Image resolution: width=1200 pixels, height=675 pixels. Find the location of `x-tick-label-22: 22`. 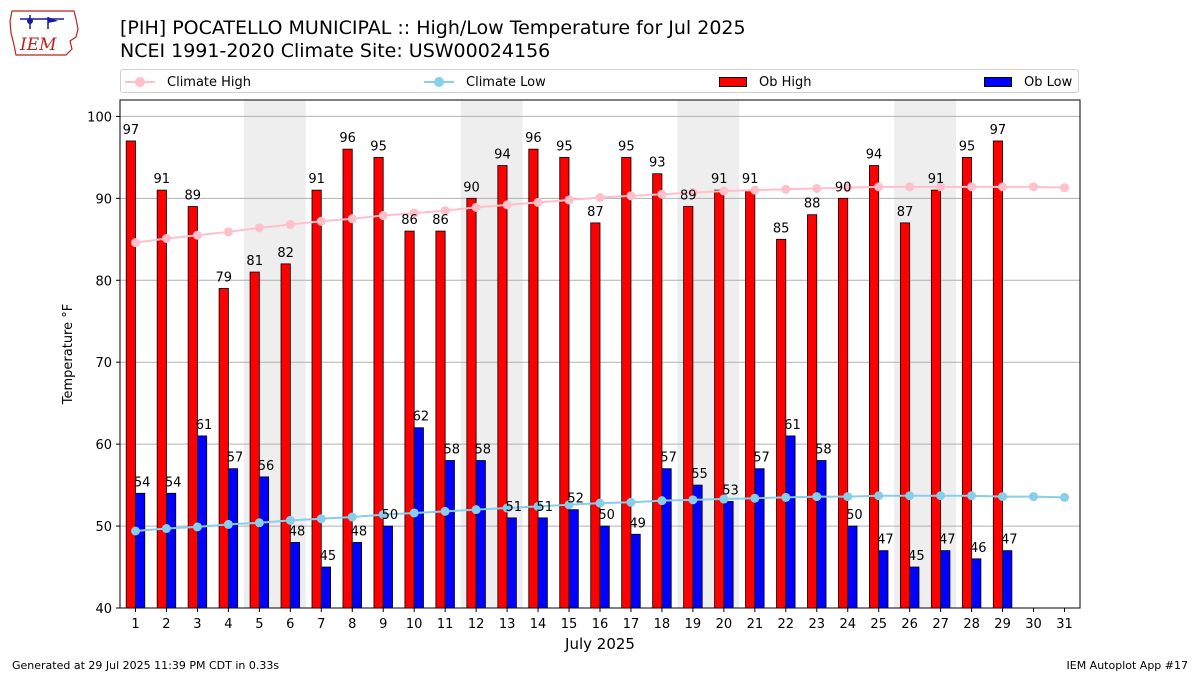

x-tick-label-22: 22 is located at coordinates (786, 624).